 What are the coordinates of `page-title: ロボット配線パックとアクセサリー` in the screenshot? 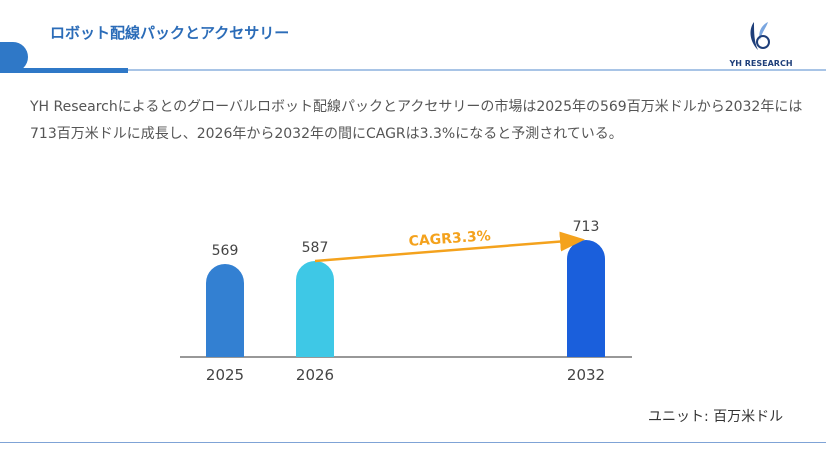 It's located at (170, 33).